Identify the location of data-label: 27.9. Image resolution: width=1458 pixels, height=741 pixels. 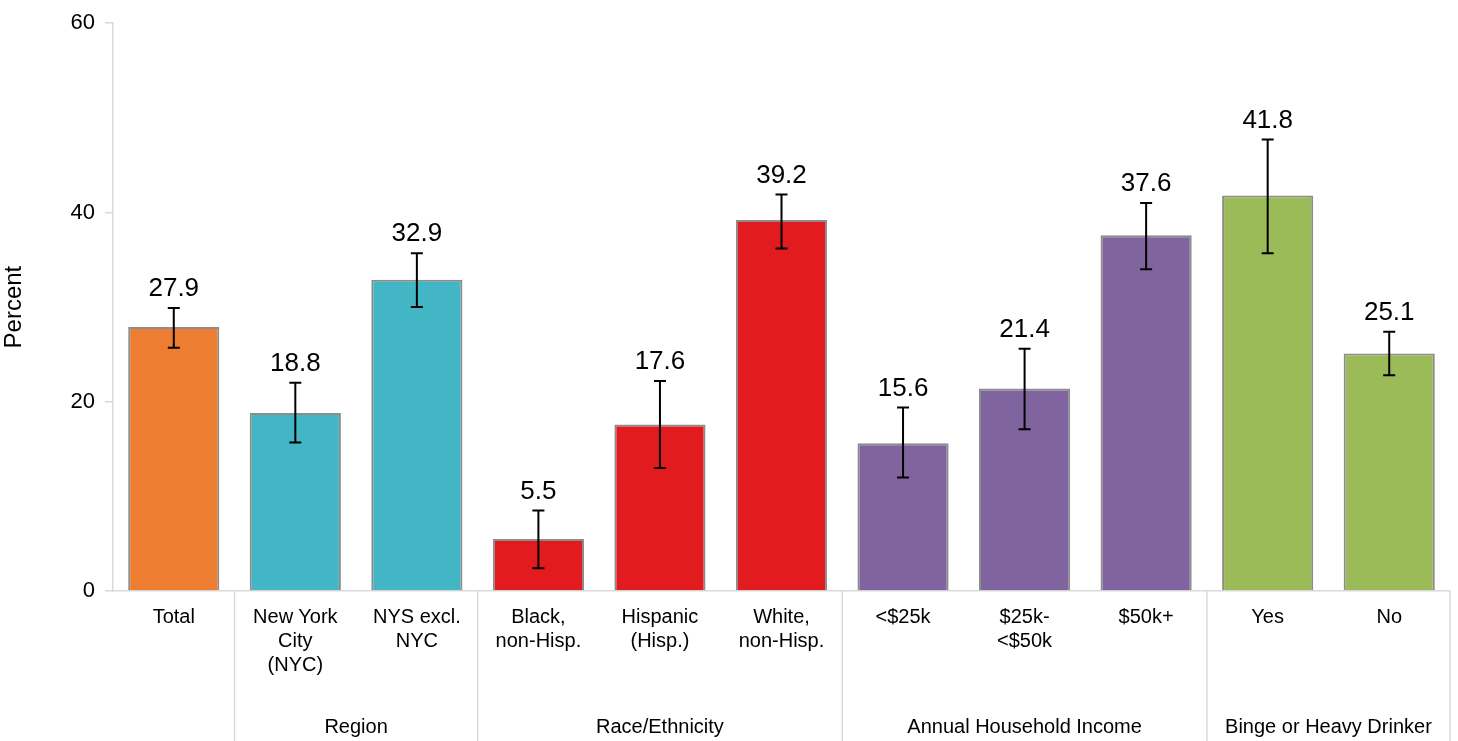
(174, 287).